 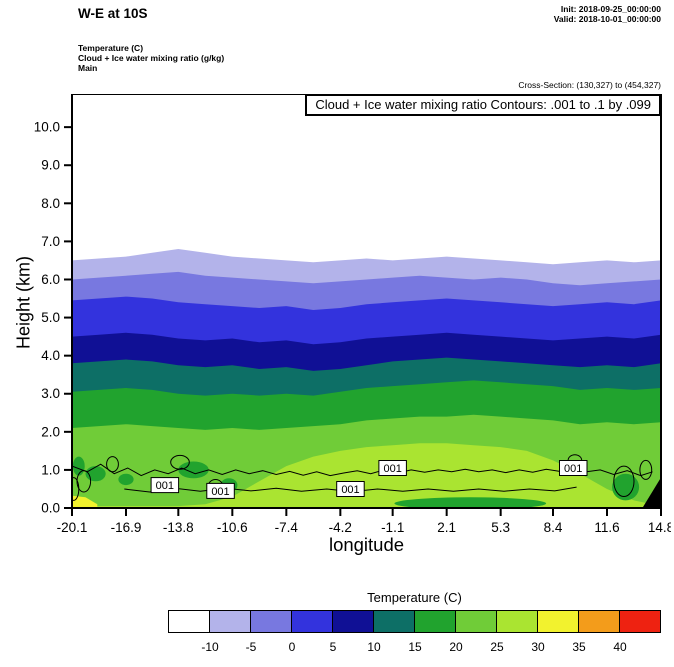 I want to click on x-tick-label: -16.9, so click(x=126, y=527).